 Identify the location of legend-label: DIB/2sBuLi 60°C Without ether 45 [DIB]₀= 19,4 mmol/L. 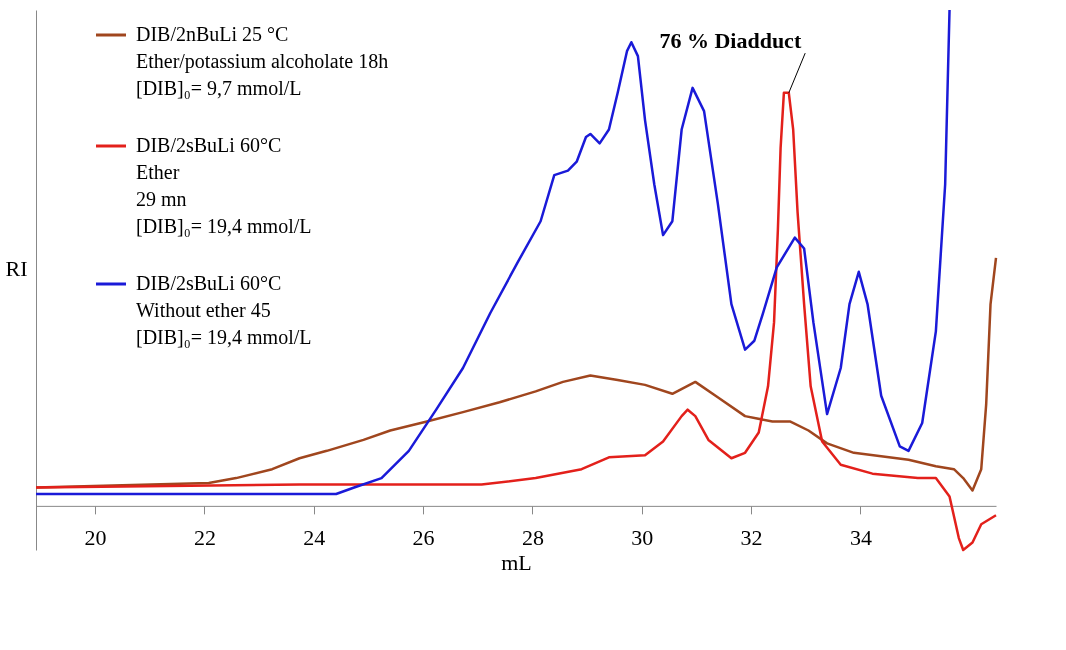
(224, 310).